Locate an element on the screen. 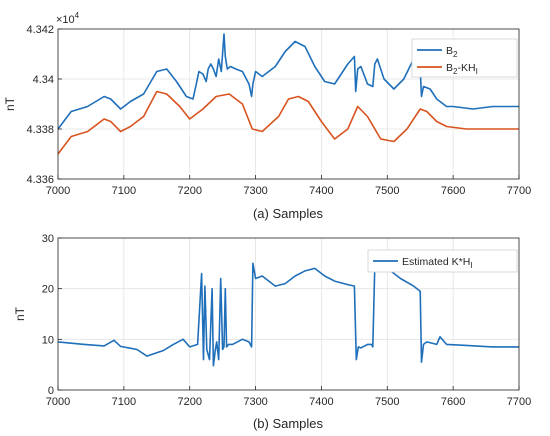 This screenshot has width=550, height=436. chart-b-ylabel: nT is located at coordinates (20, 313).